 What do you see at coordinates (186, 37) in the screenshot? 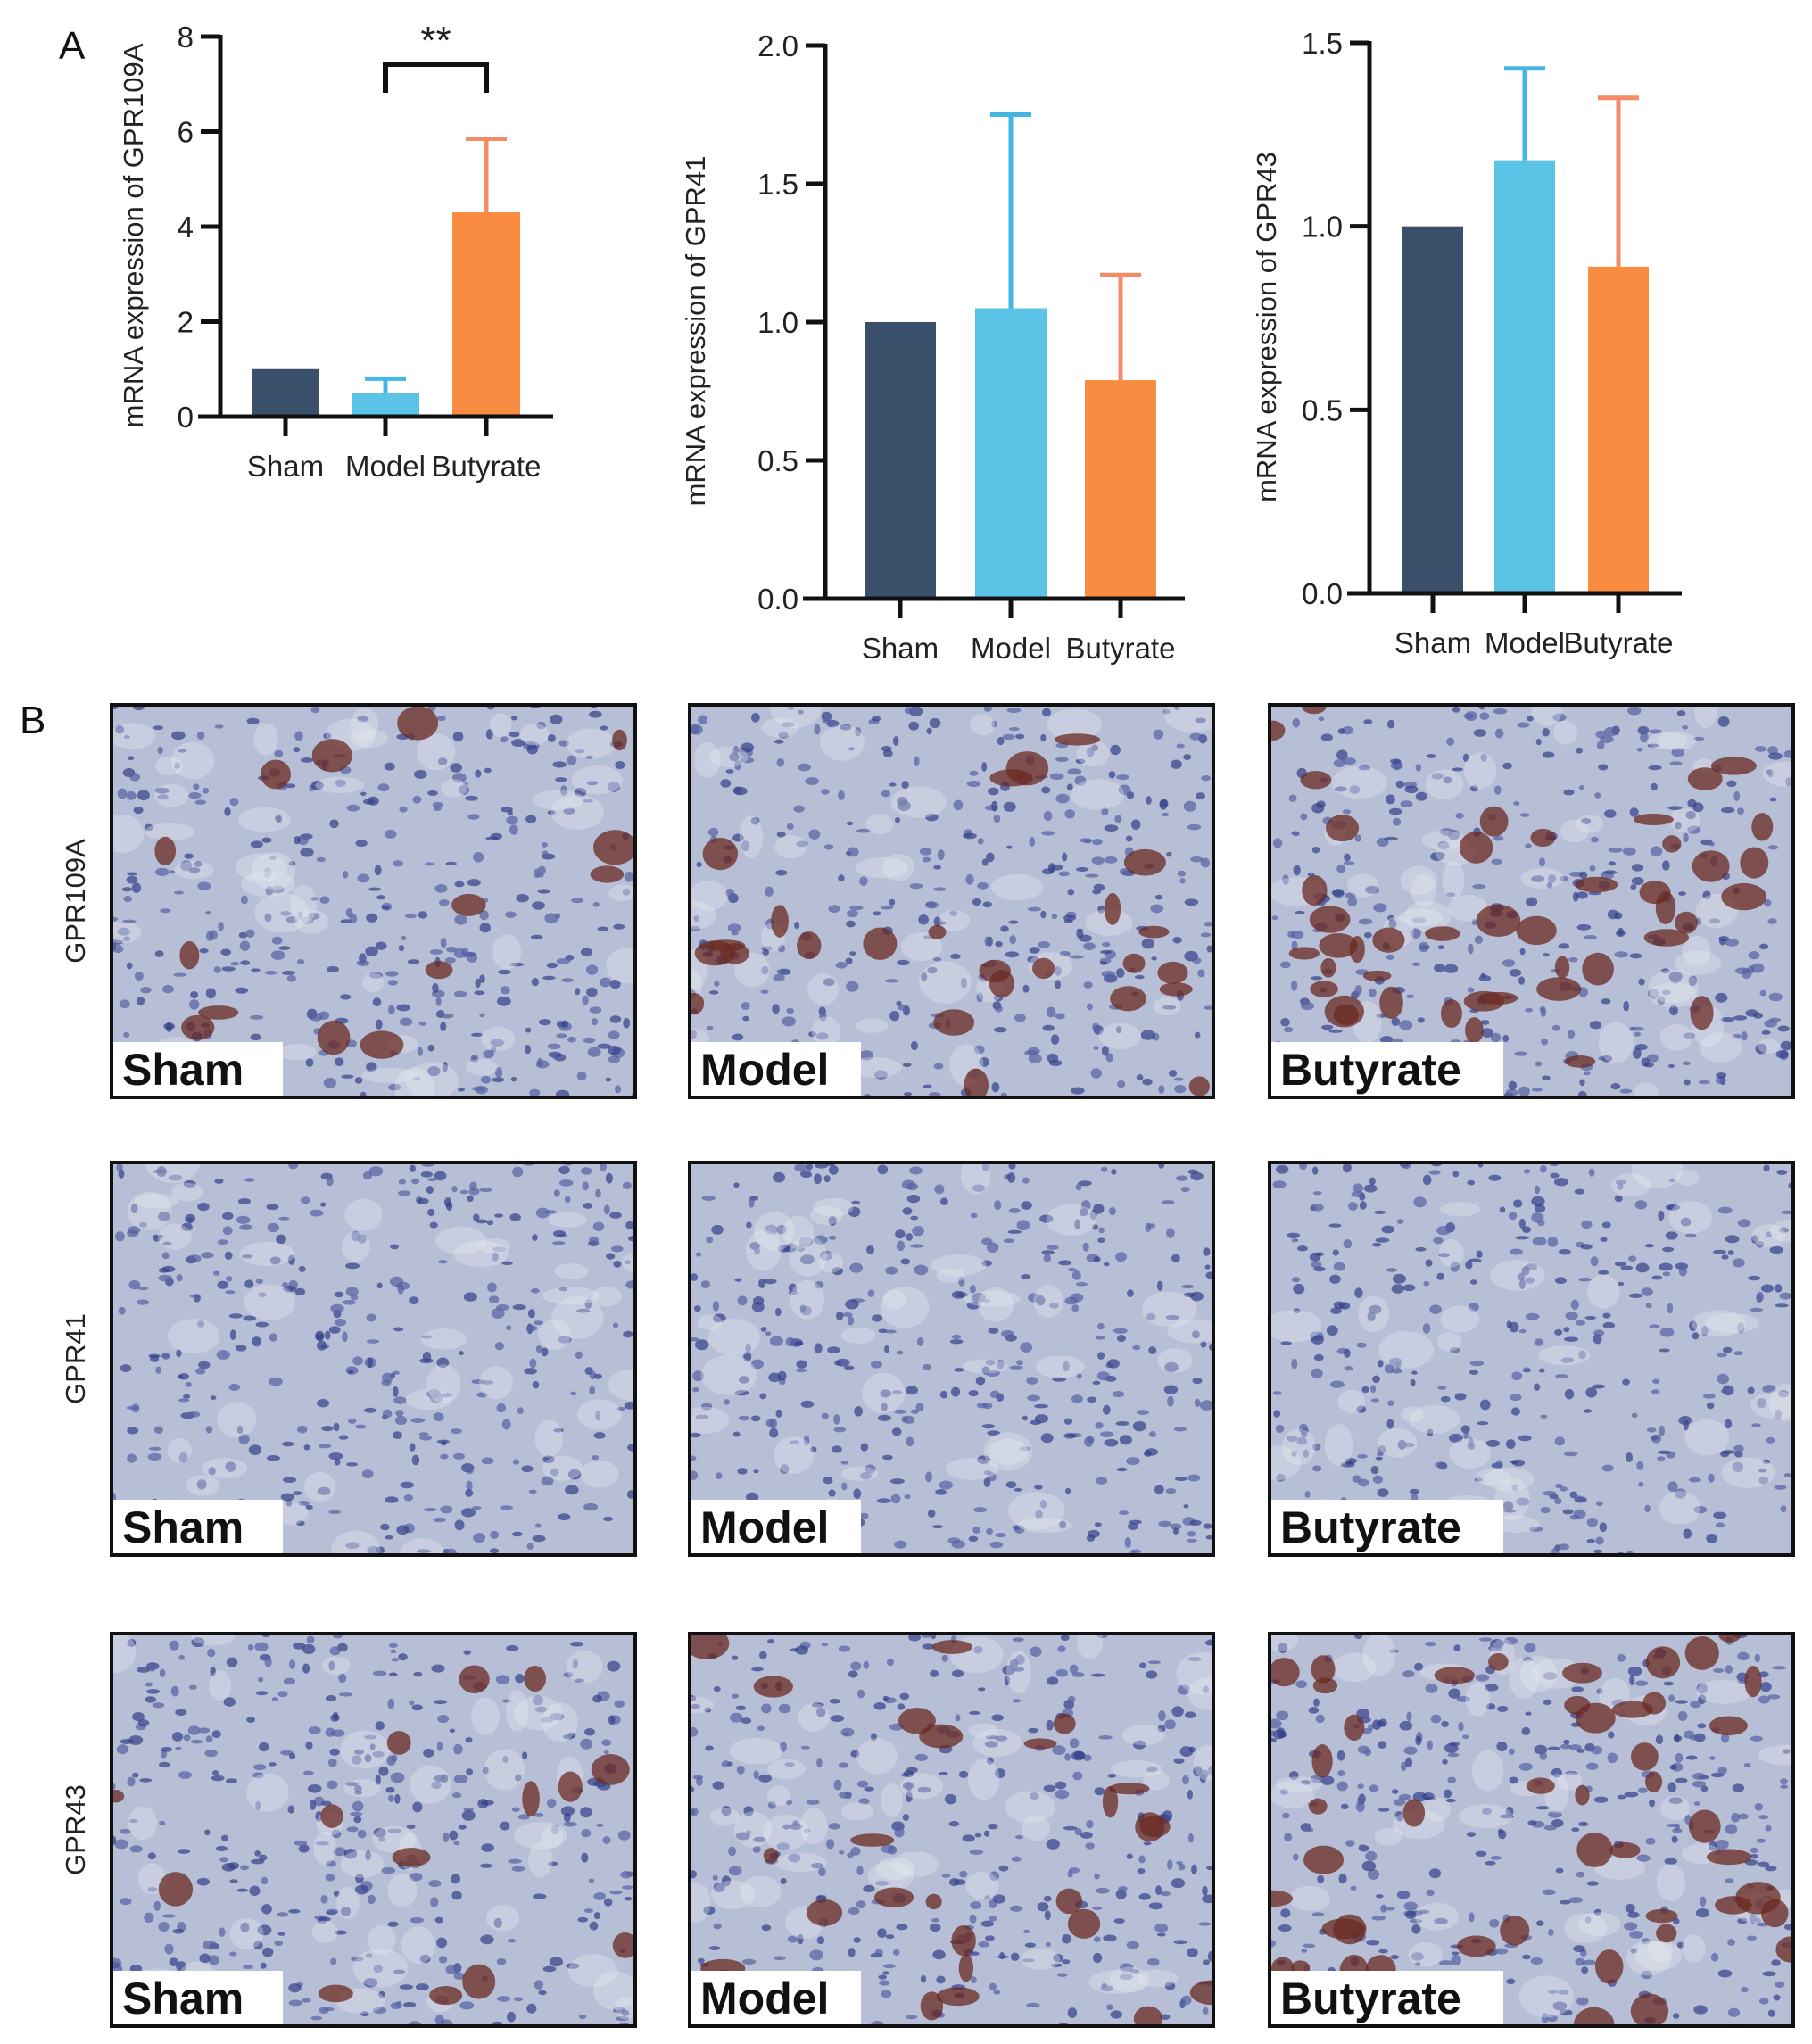
I see `y-tick-label: 8` at bounding box center [186, 37].